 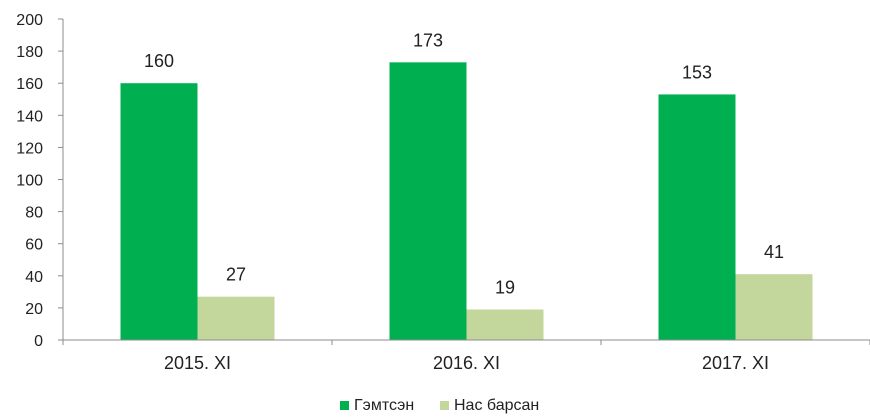 I want to click on y-axis: 0 20 40 60 80 100 120 140 160 180 200, so click(x=40, y=181).